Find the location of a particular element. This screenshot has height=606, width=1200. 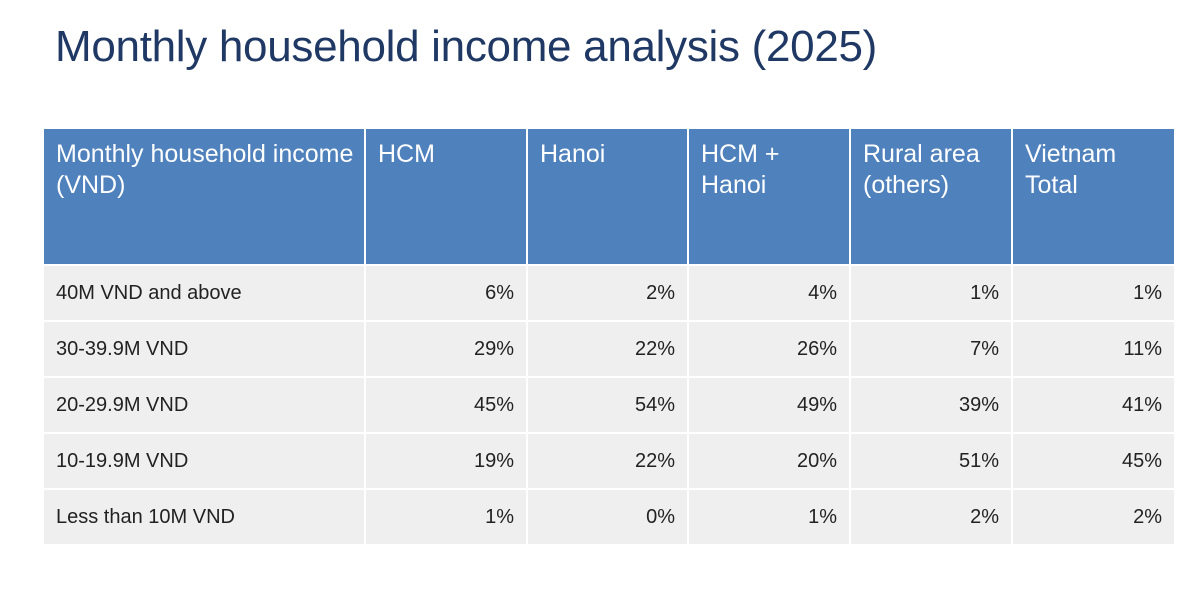

row-label: 40M VND and above is located at coordinates (204, 293).